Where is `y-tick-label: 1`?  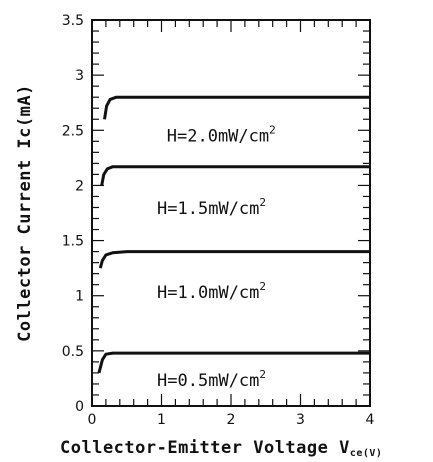 y-tick-label: 1 is located at coordinates (79, 297).